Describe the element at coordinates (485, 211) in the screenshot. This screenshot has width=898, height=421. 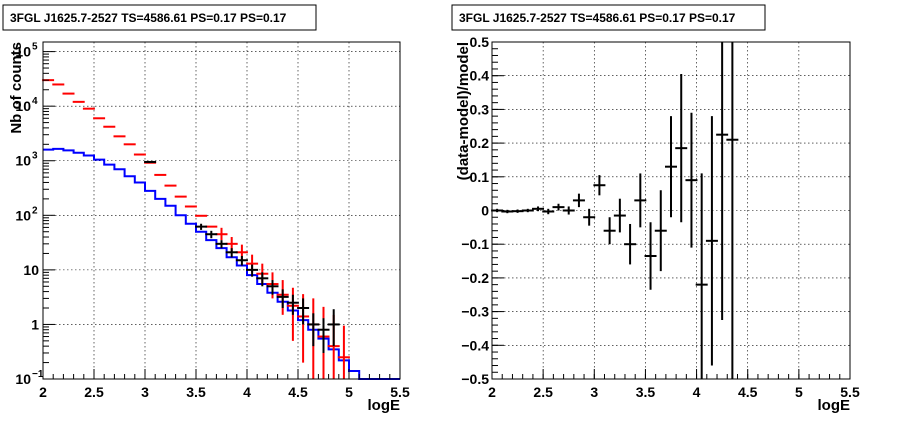
I see `y-tick-label: 0` at that location.